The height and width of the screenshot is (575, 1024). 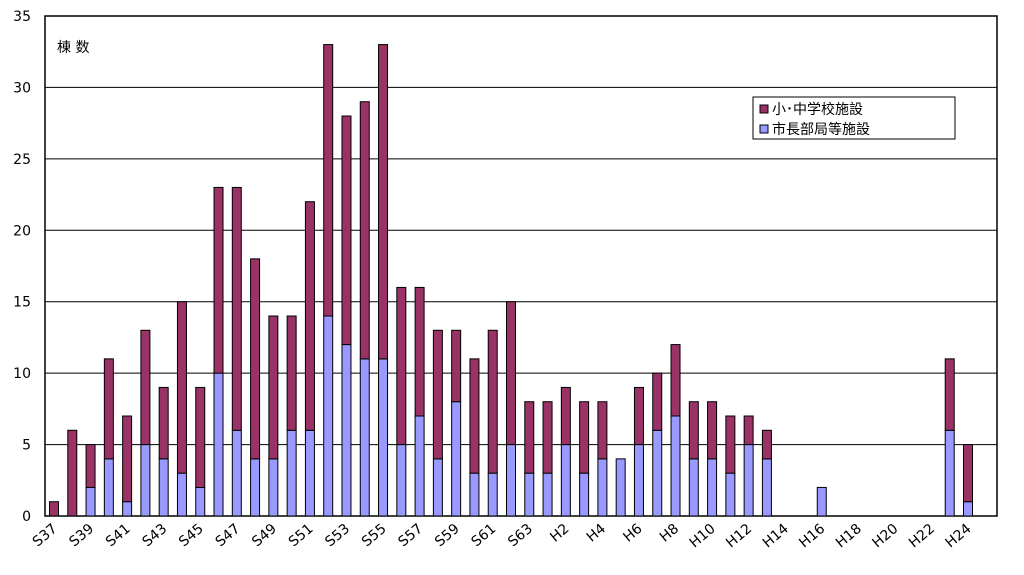 I want to click on x-tick-label: H16, so click(x=812, y=536).